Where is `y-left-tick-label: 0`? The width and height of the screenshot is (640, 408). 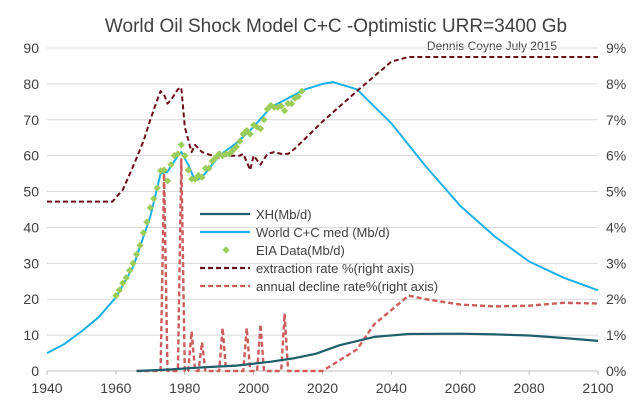
y-left-tick-label: 0 is located at coordinates (35, 371).